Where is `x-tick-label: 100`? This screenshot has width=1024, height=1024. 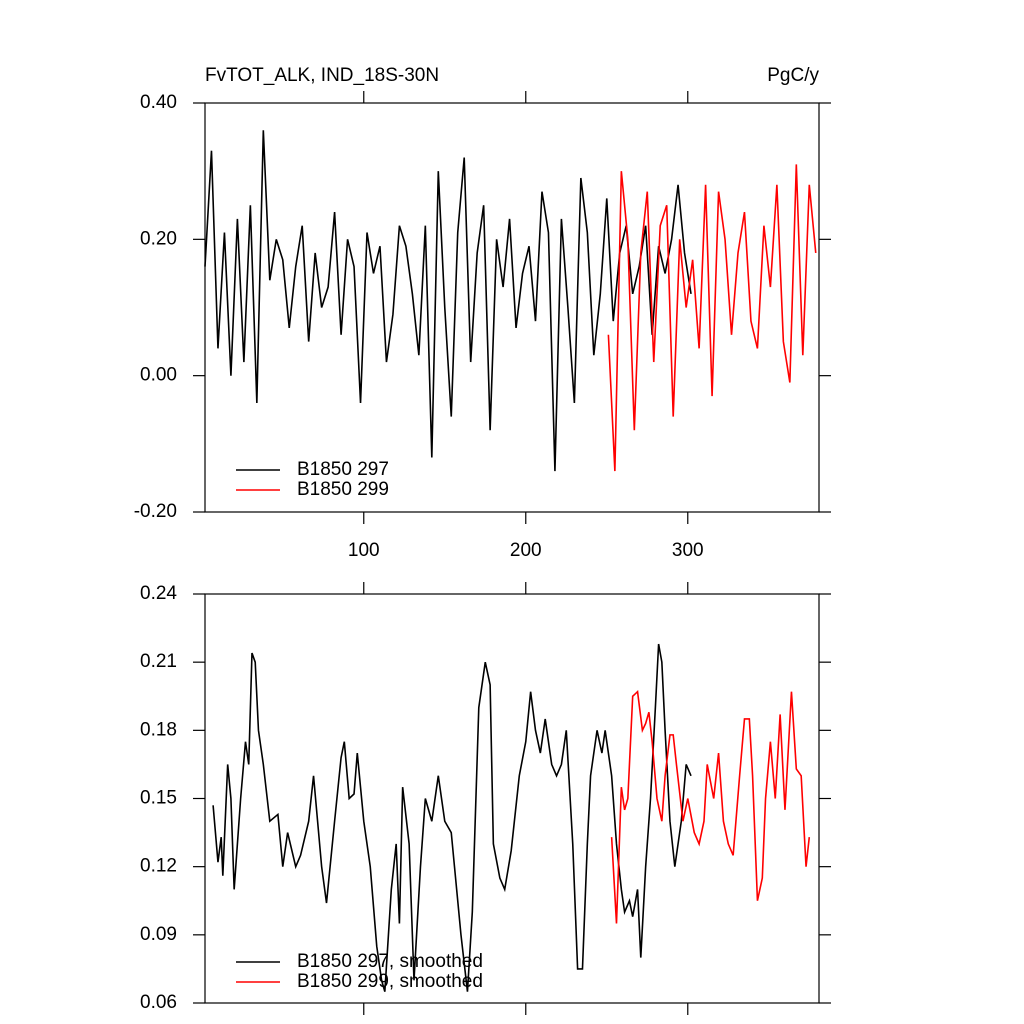 x-tick-label: 100 is located at coordinates (364, 550).